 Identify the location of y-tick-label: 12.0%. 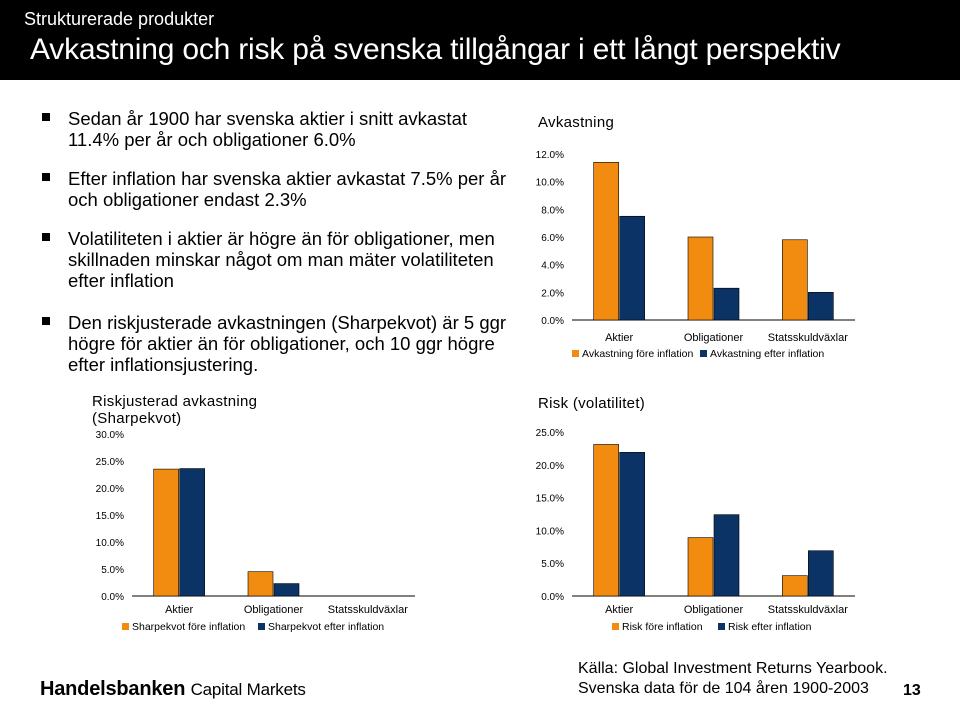
(550, 155).